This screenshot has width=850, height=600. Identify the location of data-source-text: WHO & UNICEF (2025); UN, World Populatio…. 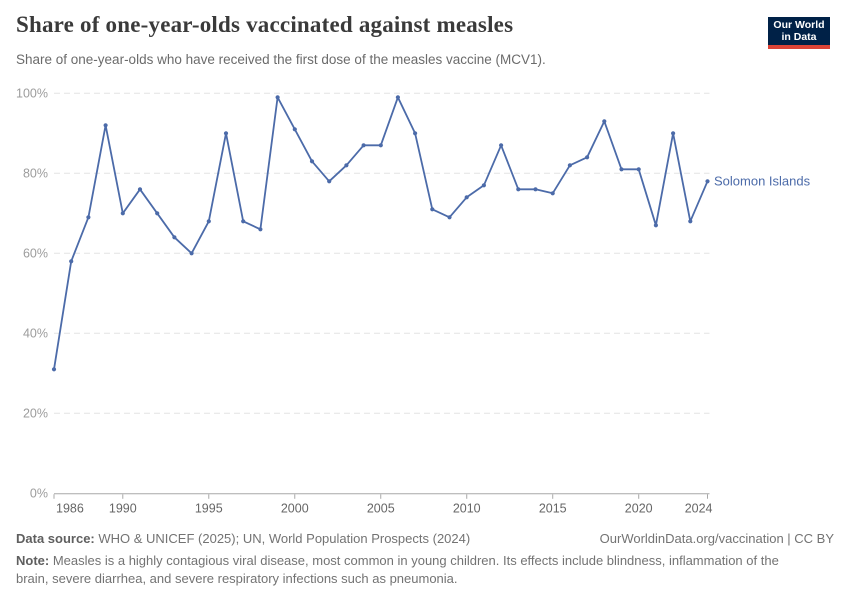
(282, 538).